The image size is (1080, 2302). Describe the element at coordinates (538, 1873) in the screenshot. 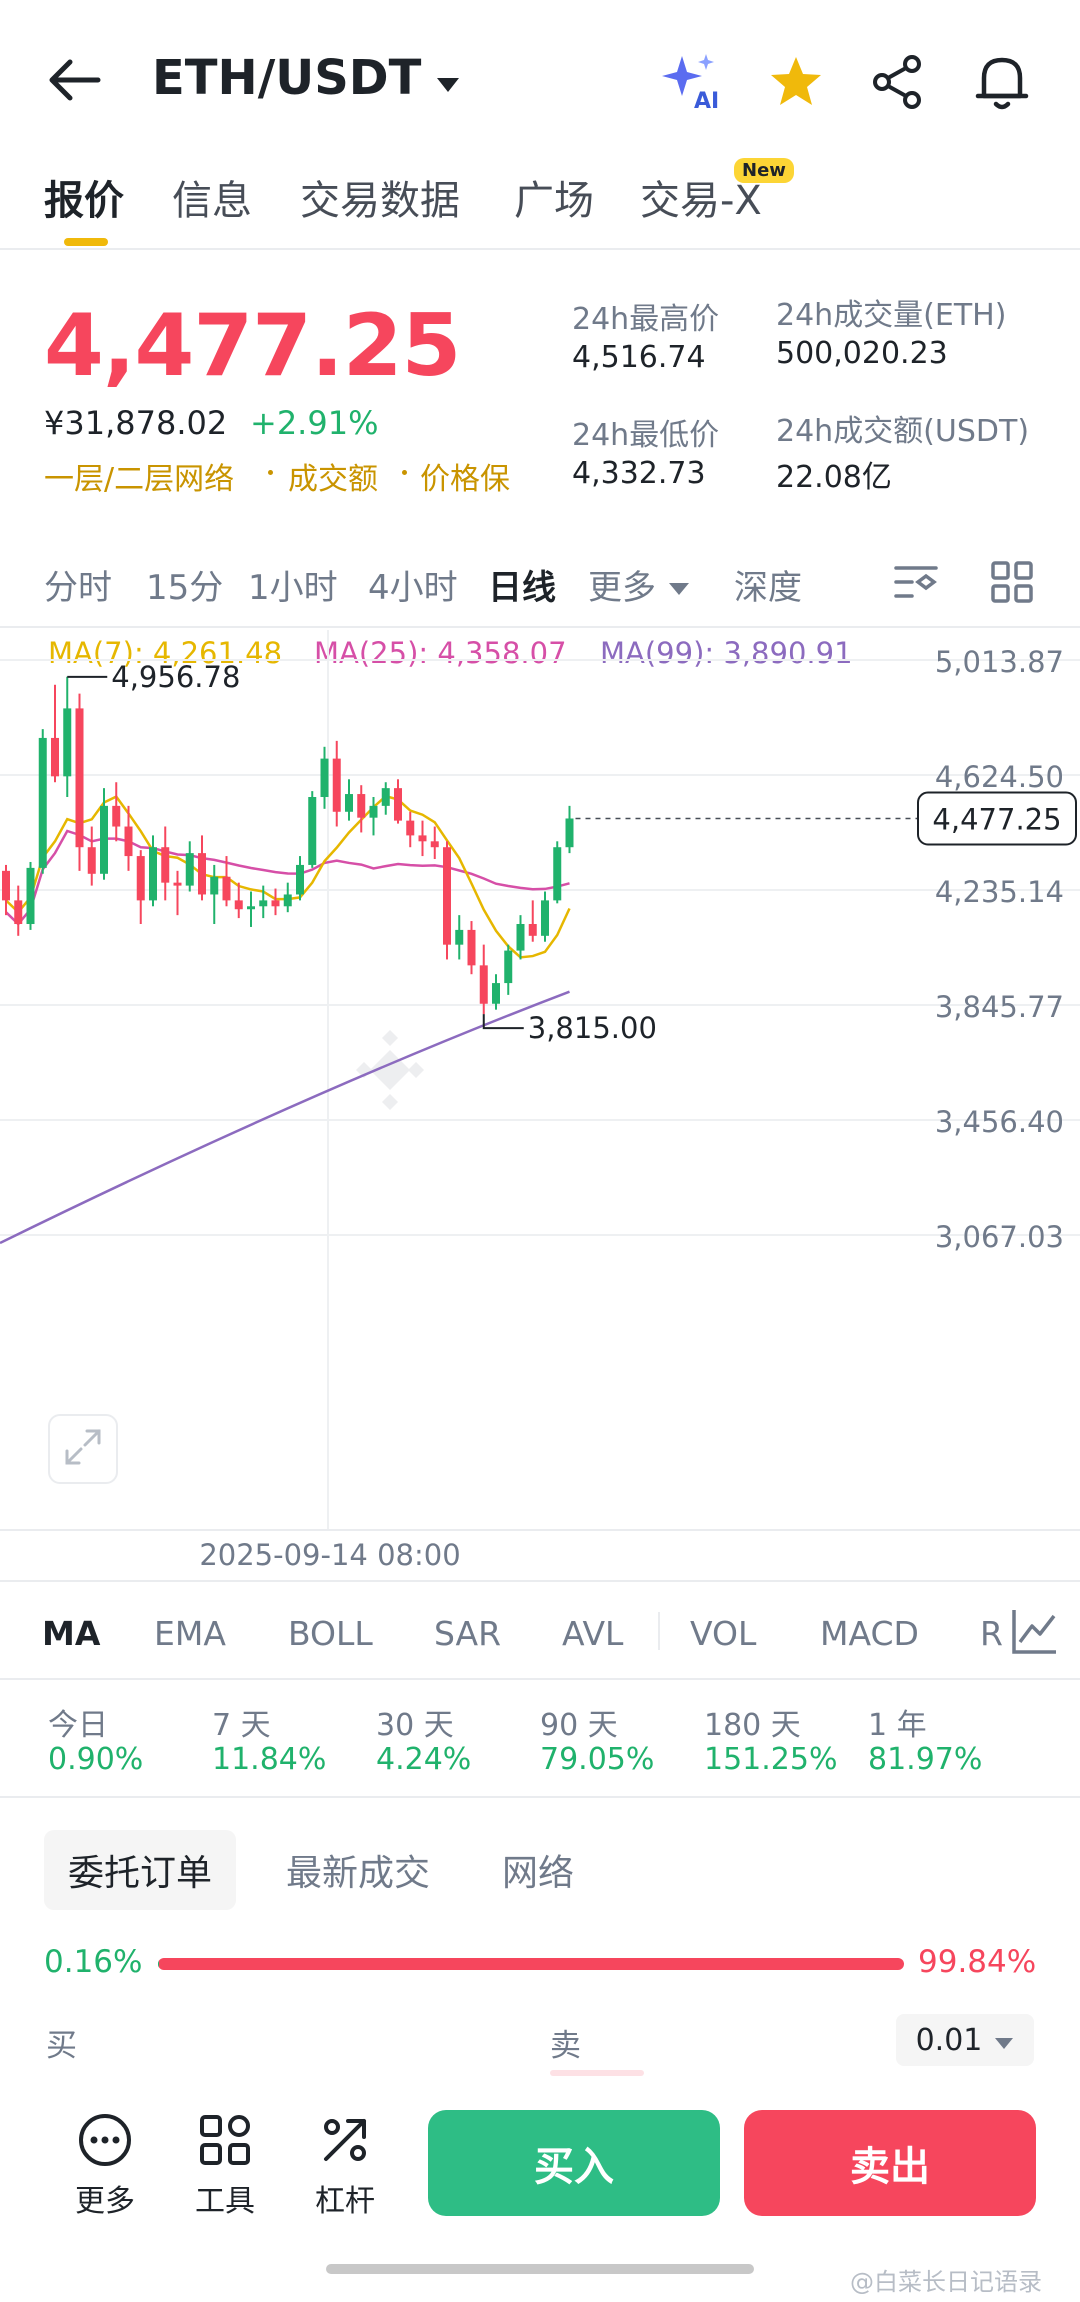

I see `tab-network: 网络` at that location.